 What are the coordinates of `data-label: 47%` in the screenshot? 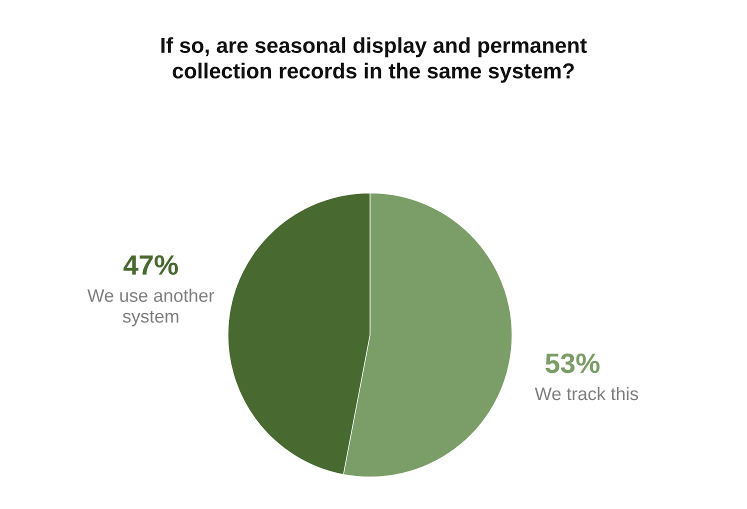 It's located at (151, 265).